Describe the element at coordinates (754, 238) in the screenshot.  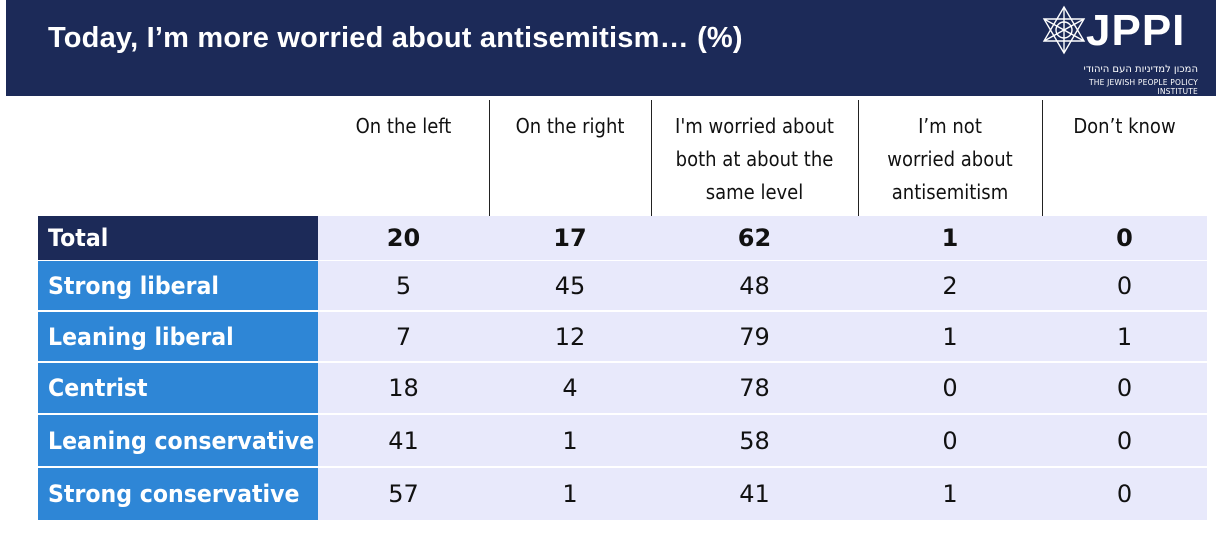
I see `table-cell: 62` at that location.